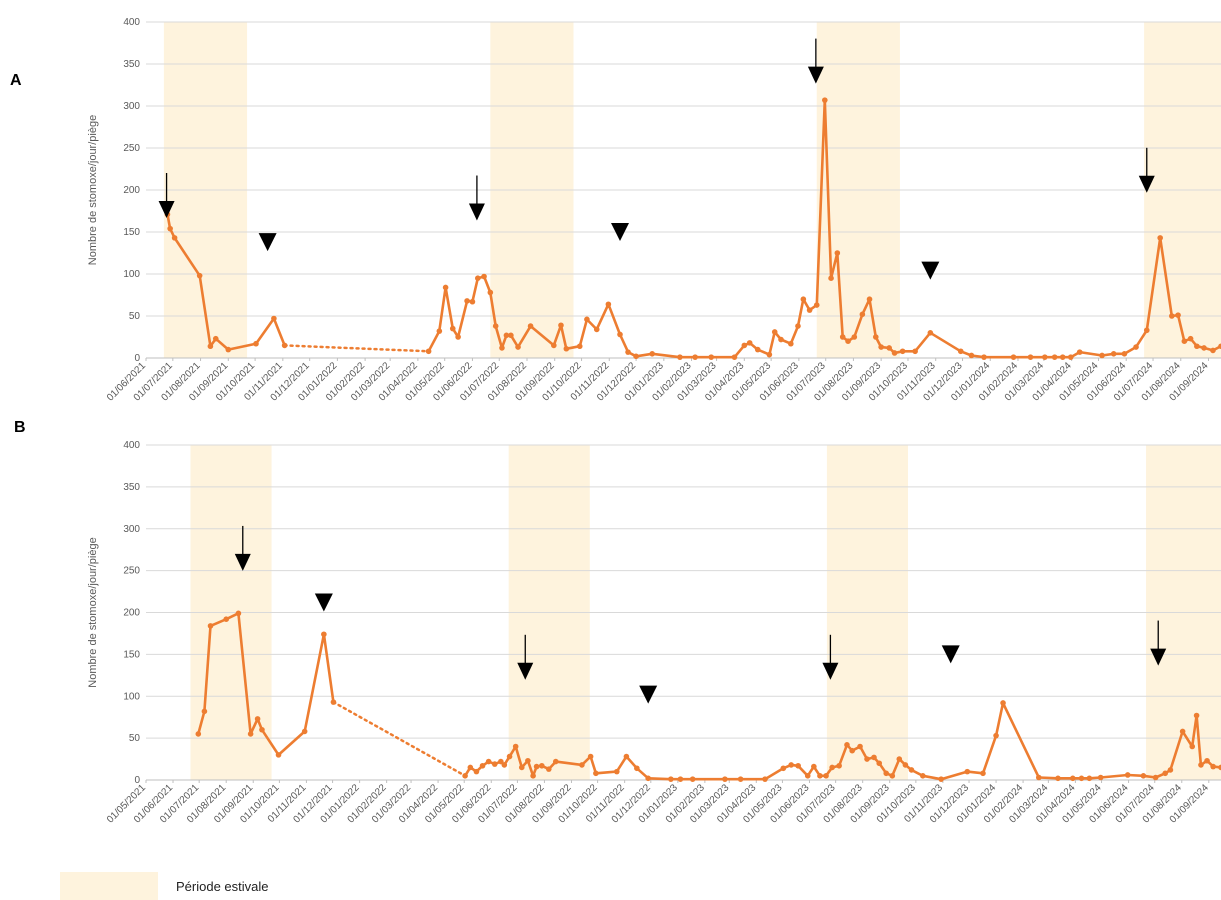 This screenshot has height=900, width=1221. I want to click on y-axis-label-a: Nombre de stomoxe/jour/piège, so click(93, 190).